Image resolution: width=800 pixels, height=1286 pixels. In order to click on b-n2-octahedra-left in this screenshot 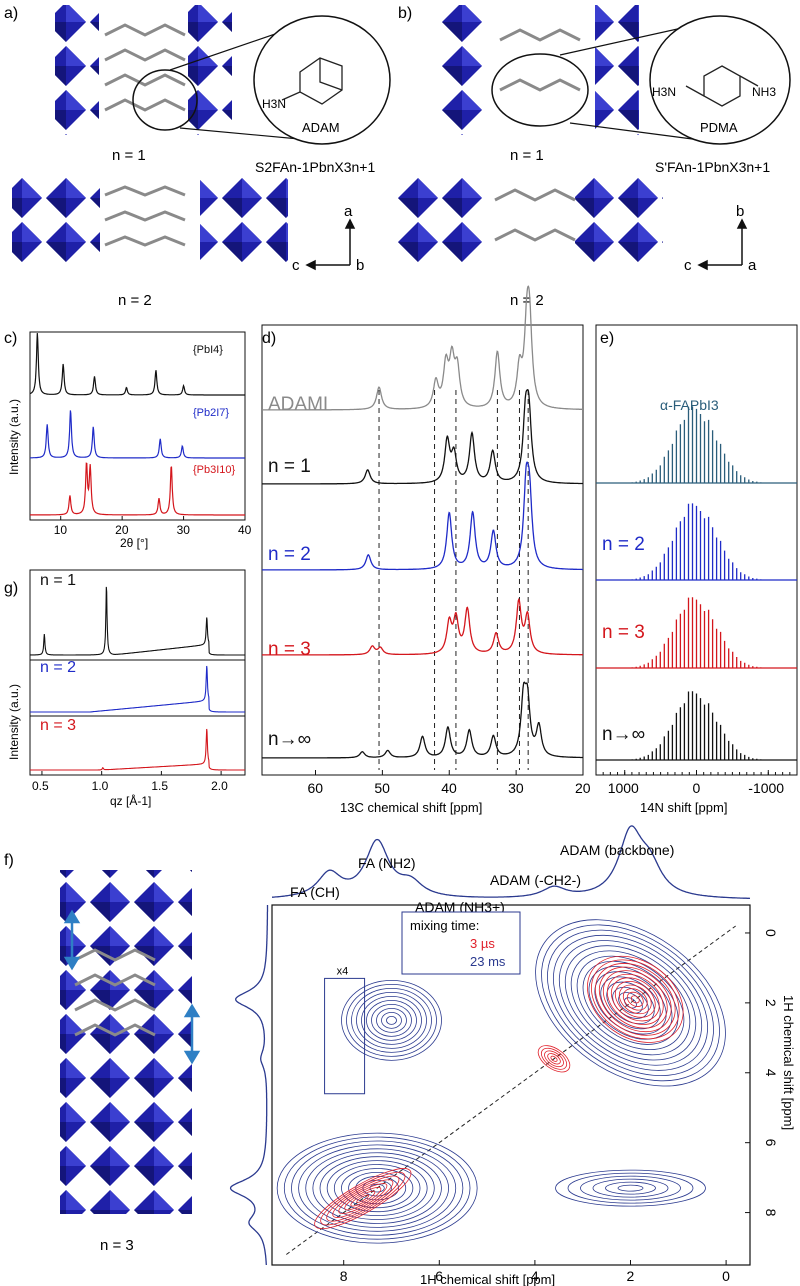, I will do `click(439, 222)`.